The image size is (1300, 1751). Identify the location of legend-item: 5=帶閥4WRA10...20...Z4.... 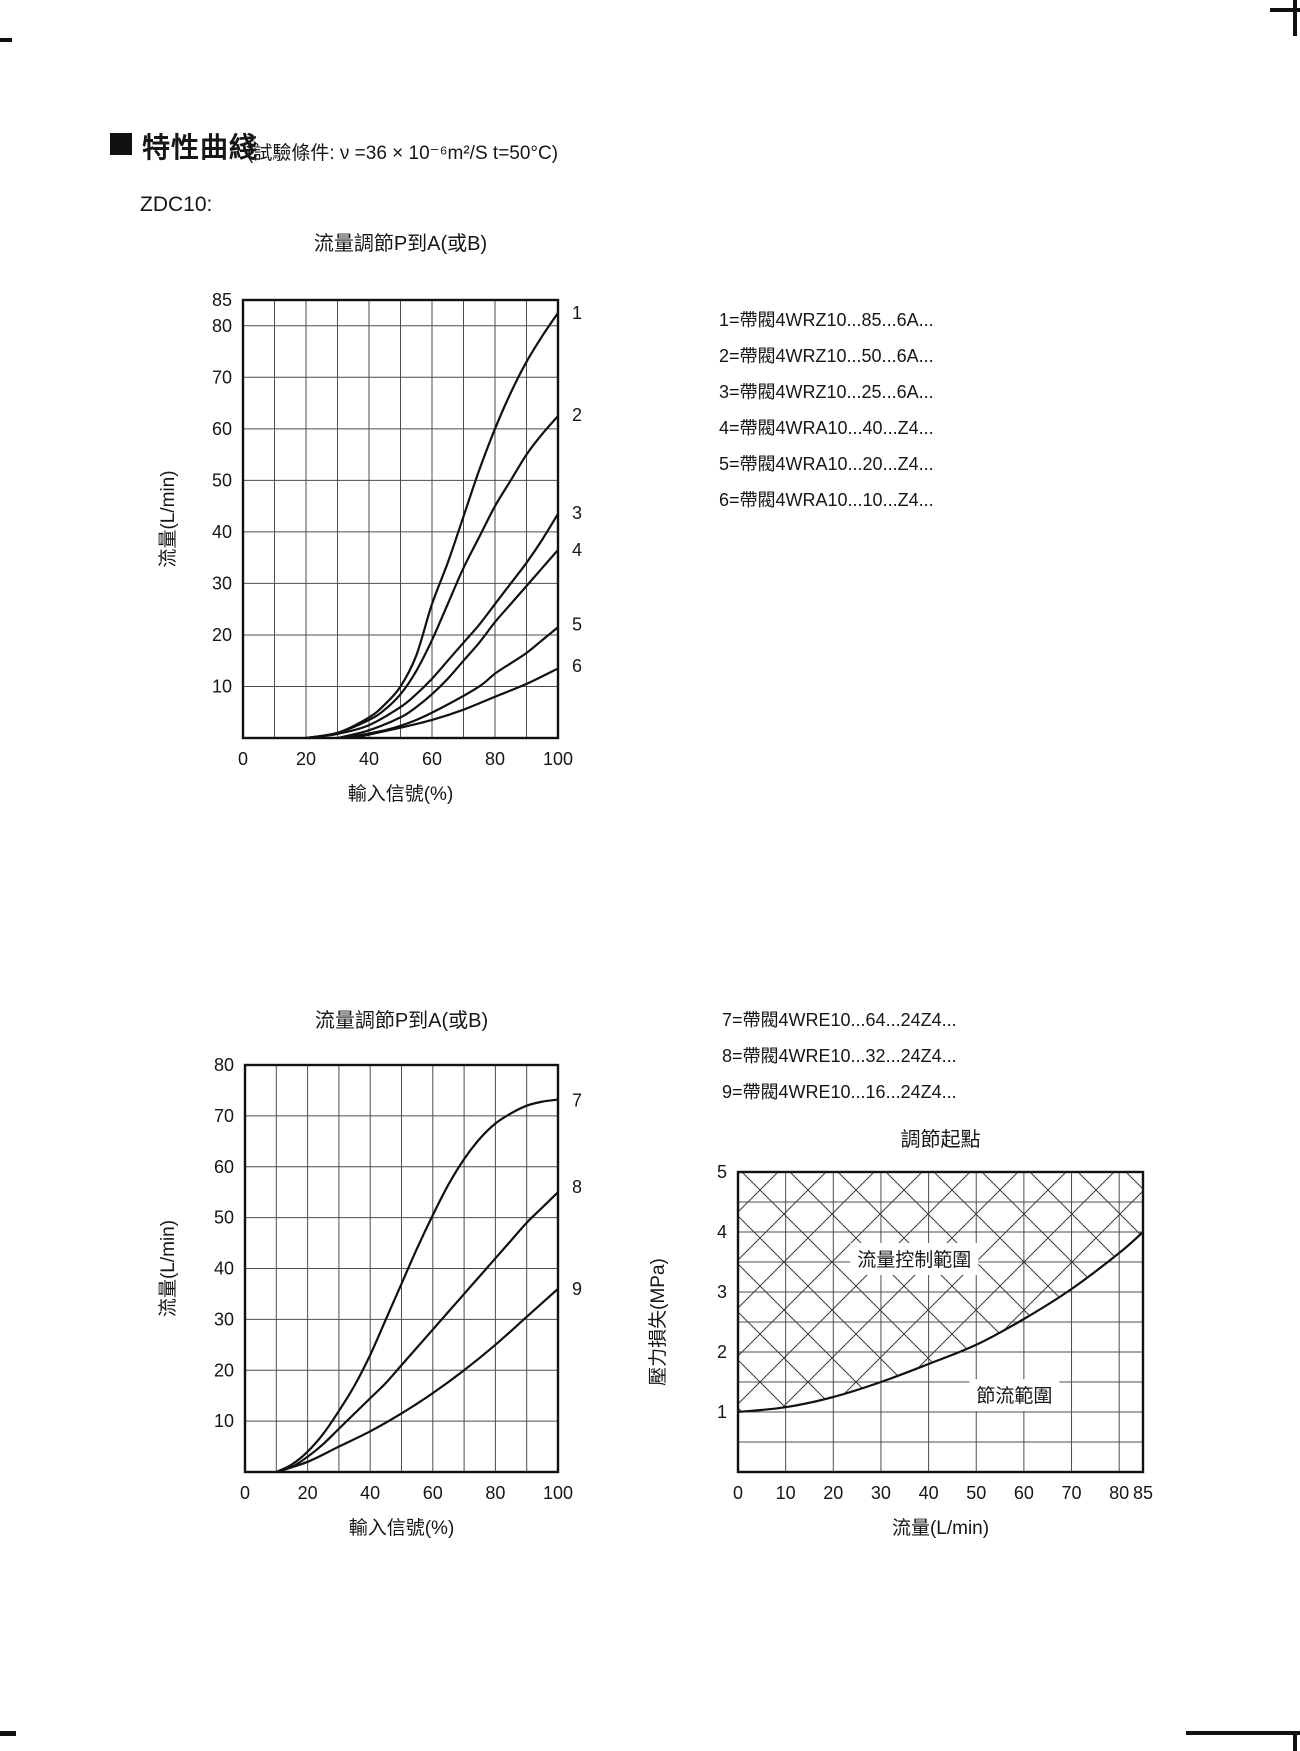
(826, 464).